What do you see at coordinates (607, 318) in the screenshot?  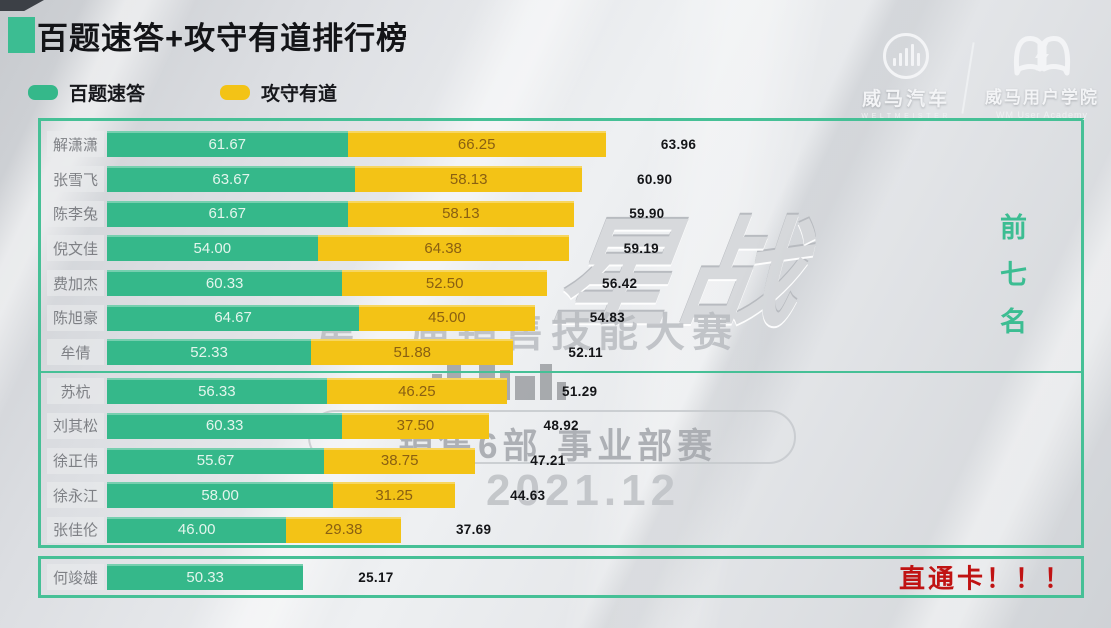 I see `average-score-label: 54.83` at bounding box center [607, 318].